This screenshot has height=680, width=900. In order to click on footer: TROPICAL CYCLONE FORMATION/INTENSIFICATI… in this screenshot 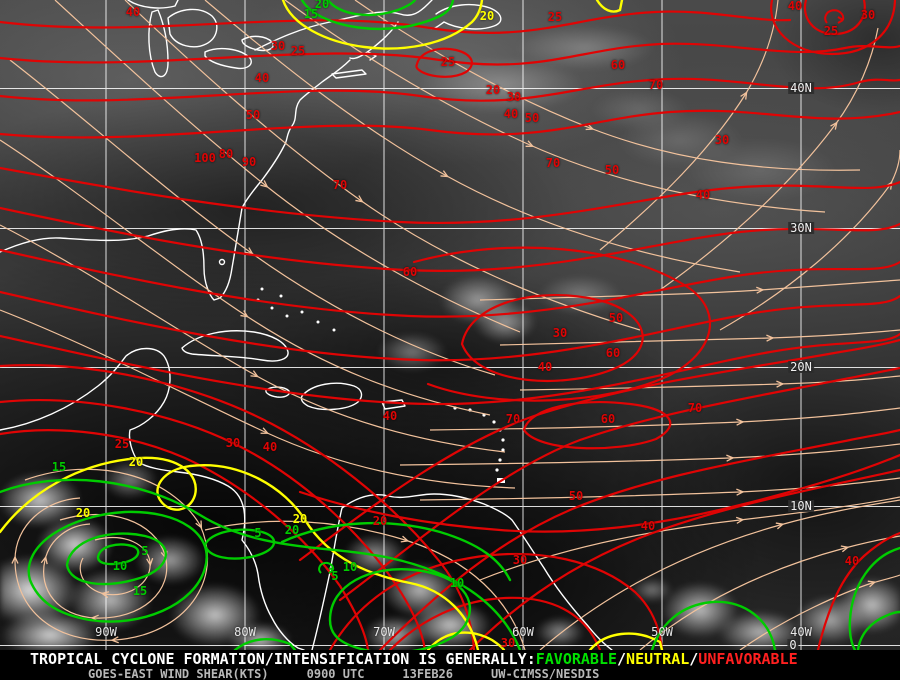, I will do `click(450, 665)`.